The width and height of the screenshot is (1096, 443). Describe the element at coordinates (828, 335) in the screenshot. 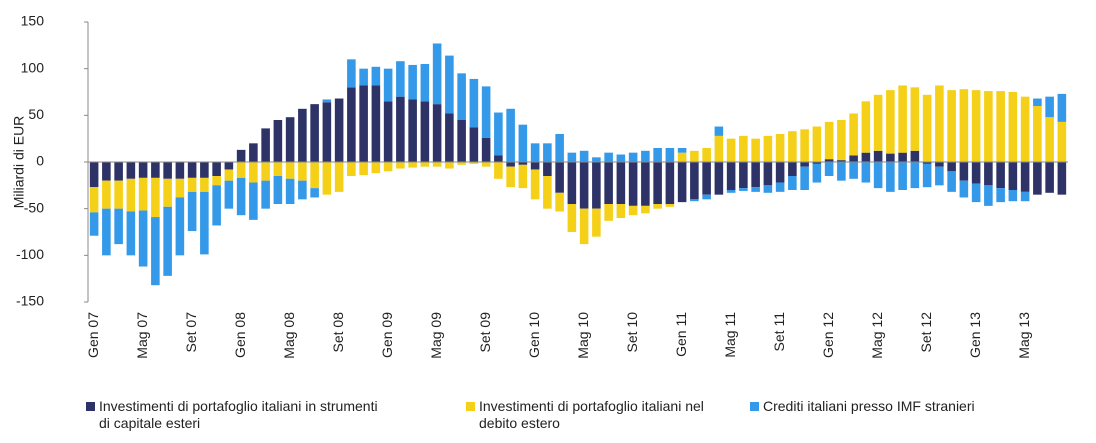

I see `x-tick-label: Gen 12` at that location.